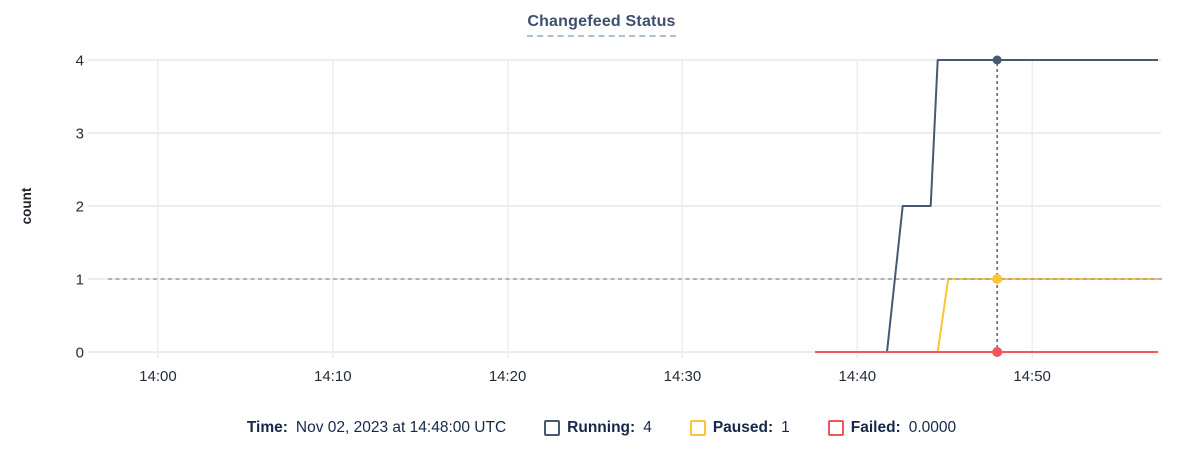 The image size is (1203, 471). What do you see at coordinates (743, 427) in the screenshot?
I see `legend-label-paused: Paused:` at bounding box center [743, 427].